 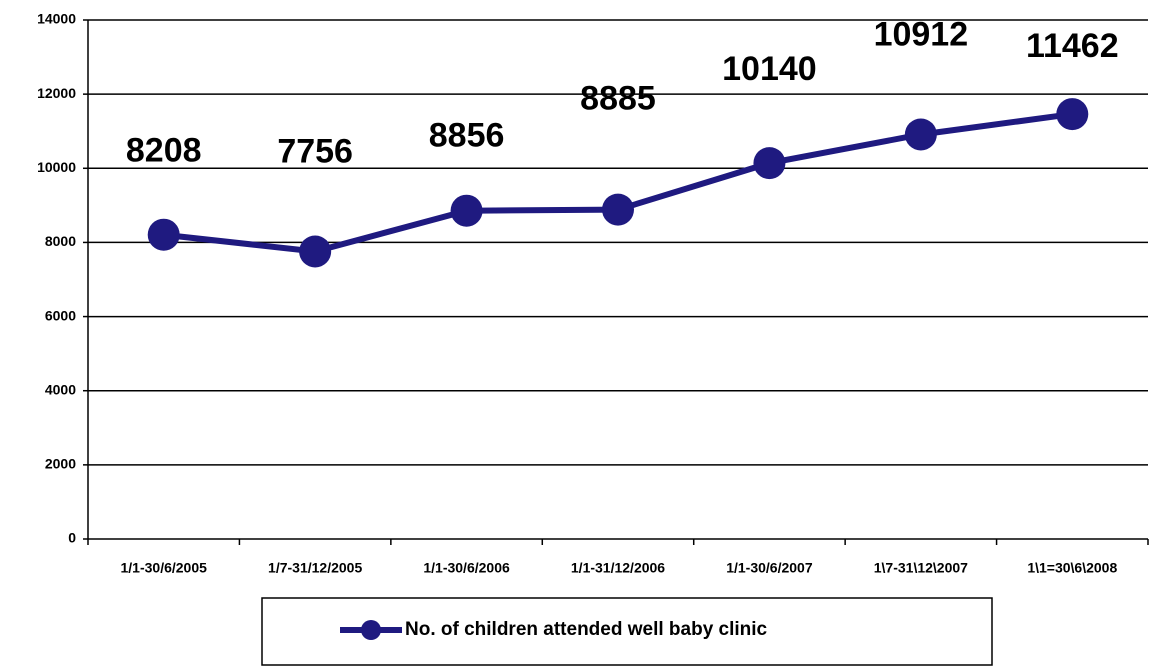 I want to click on data-label: 10140, so click(x=769, y=69).